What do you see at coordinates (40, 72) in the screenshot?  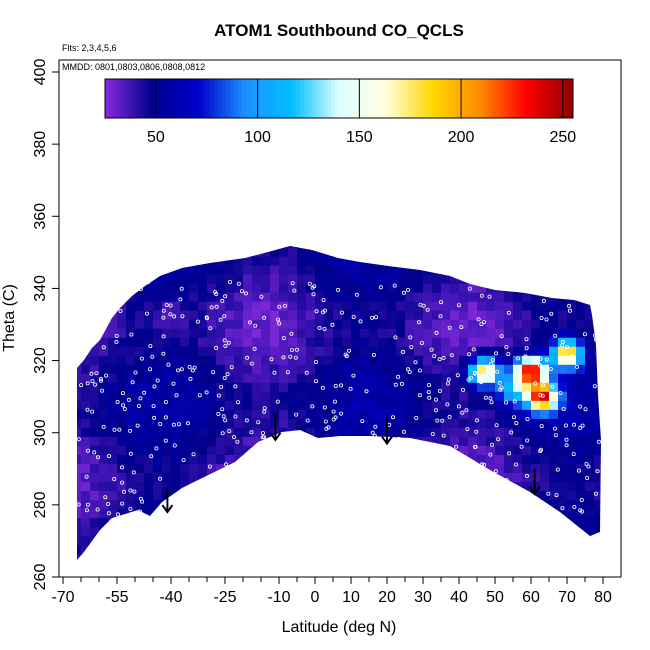 I see `y-tick-label: 400` at bounding box center [40, 72].